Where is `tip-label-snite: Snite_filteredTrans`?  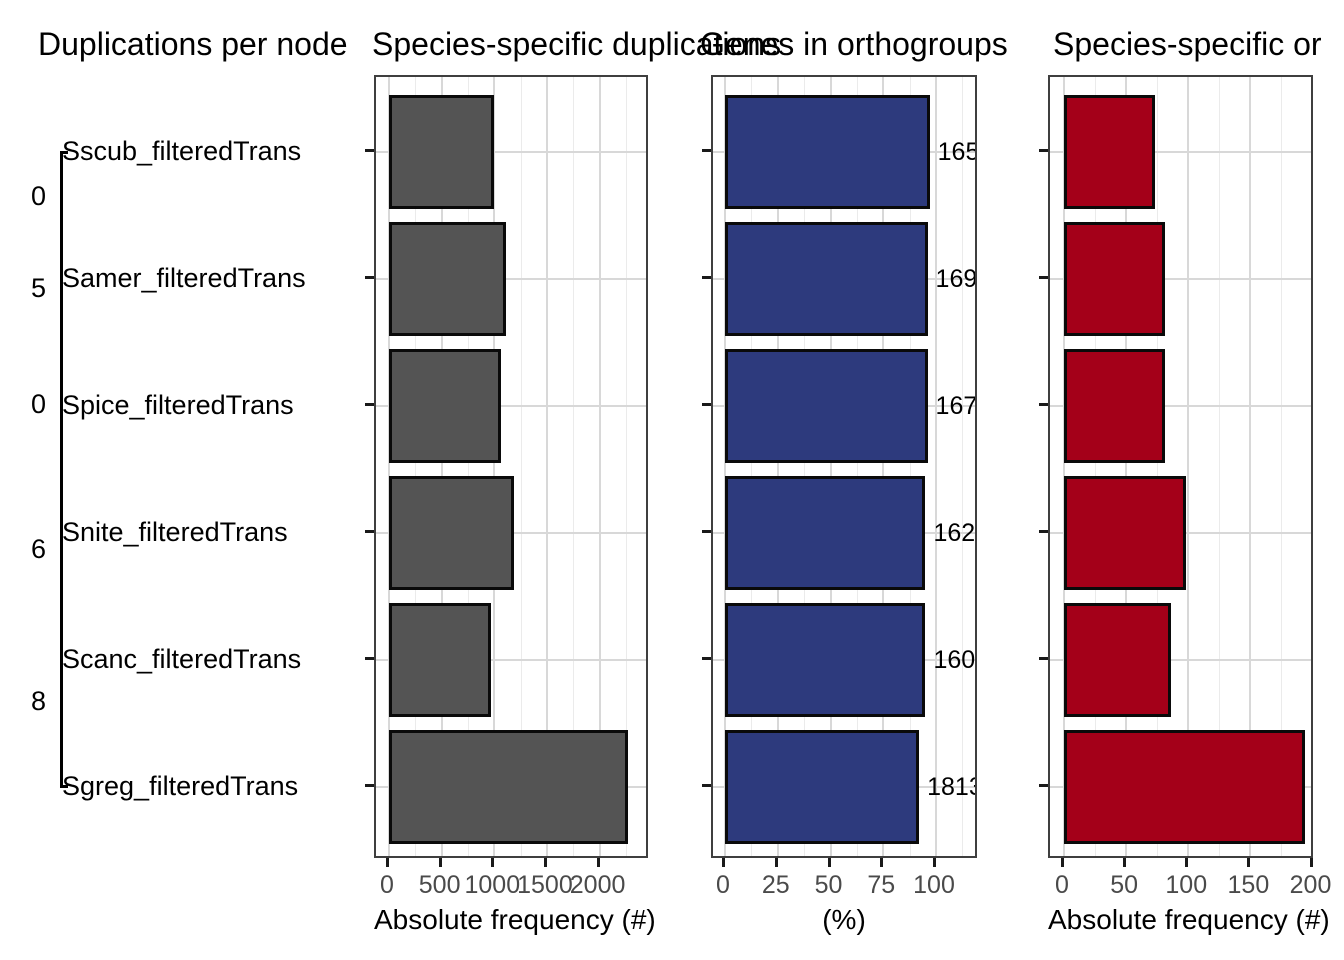 tip-label-snite: Snite_filteredTrans is located at coordinates (175, 532).